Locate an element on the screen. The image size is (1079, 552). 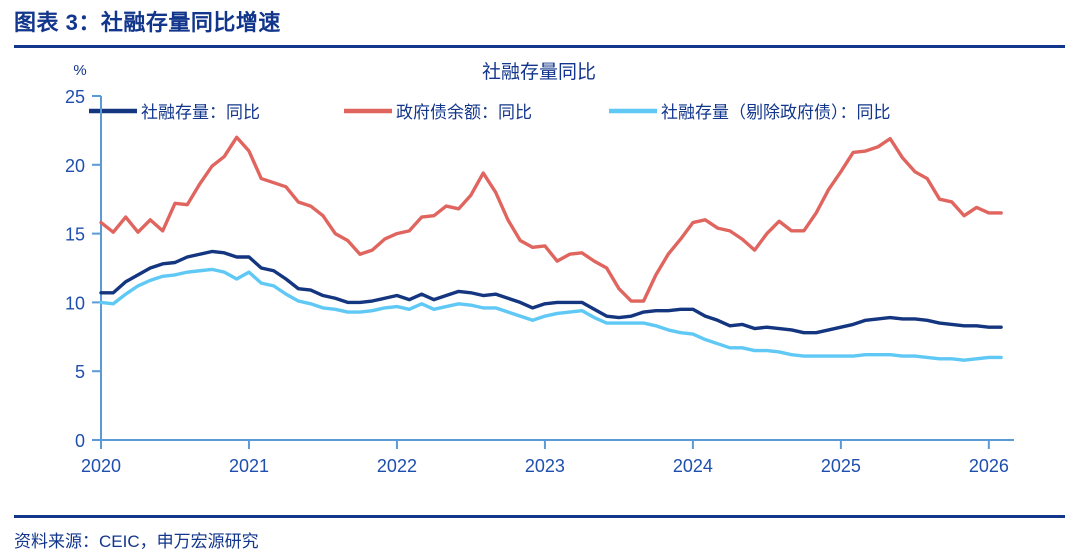
chart-title: 社融存量同比 is located at coordinates (539, 72).